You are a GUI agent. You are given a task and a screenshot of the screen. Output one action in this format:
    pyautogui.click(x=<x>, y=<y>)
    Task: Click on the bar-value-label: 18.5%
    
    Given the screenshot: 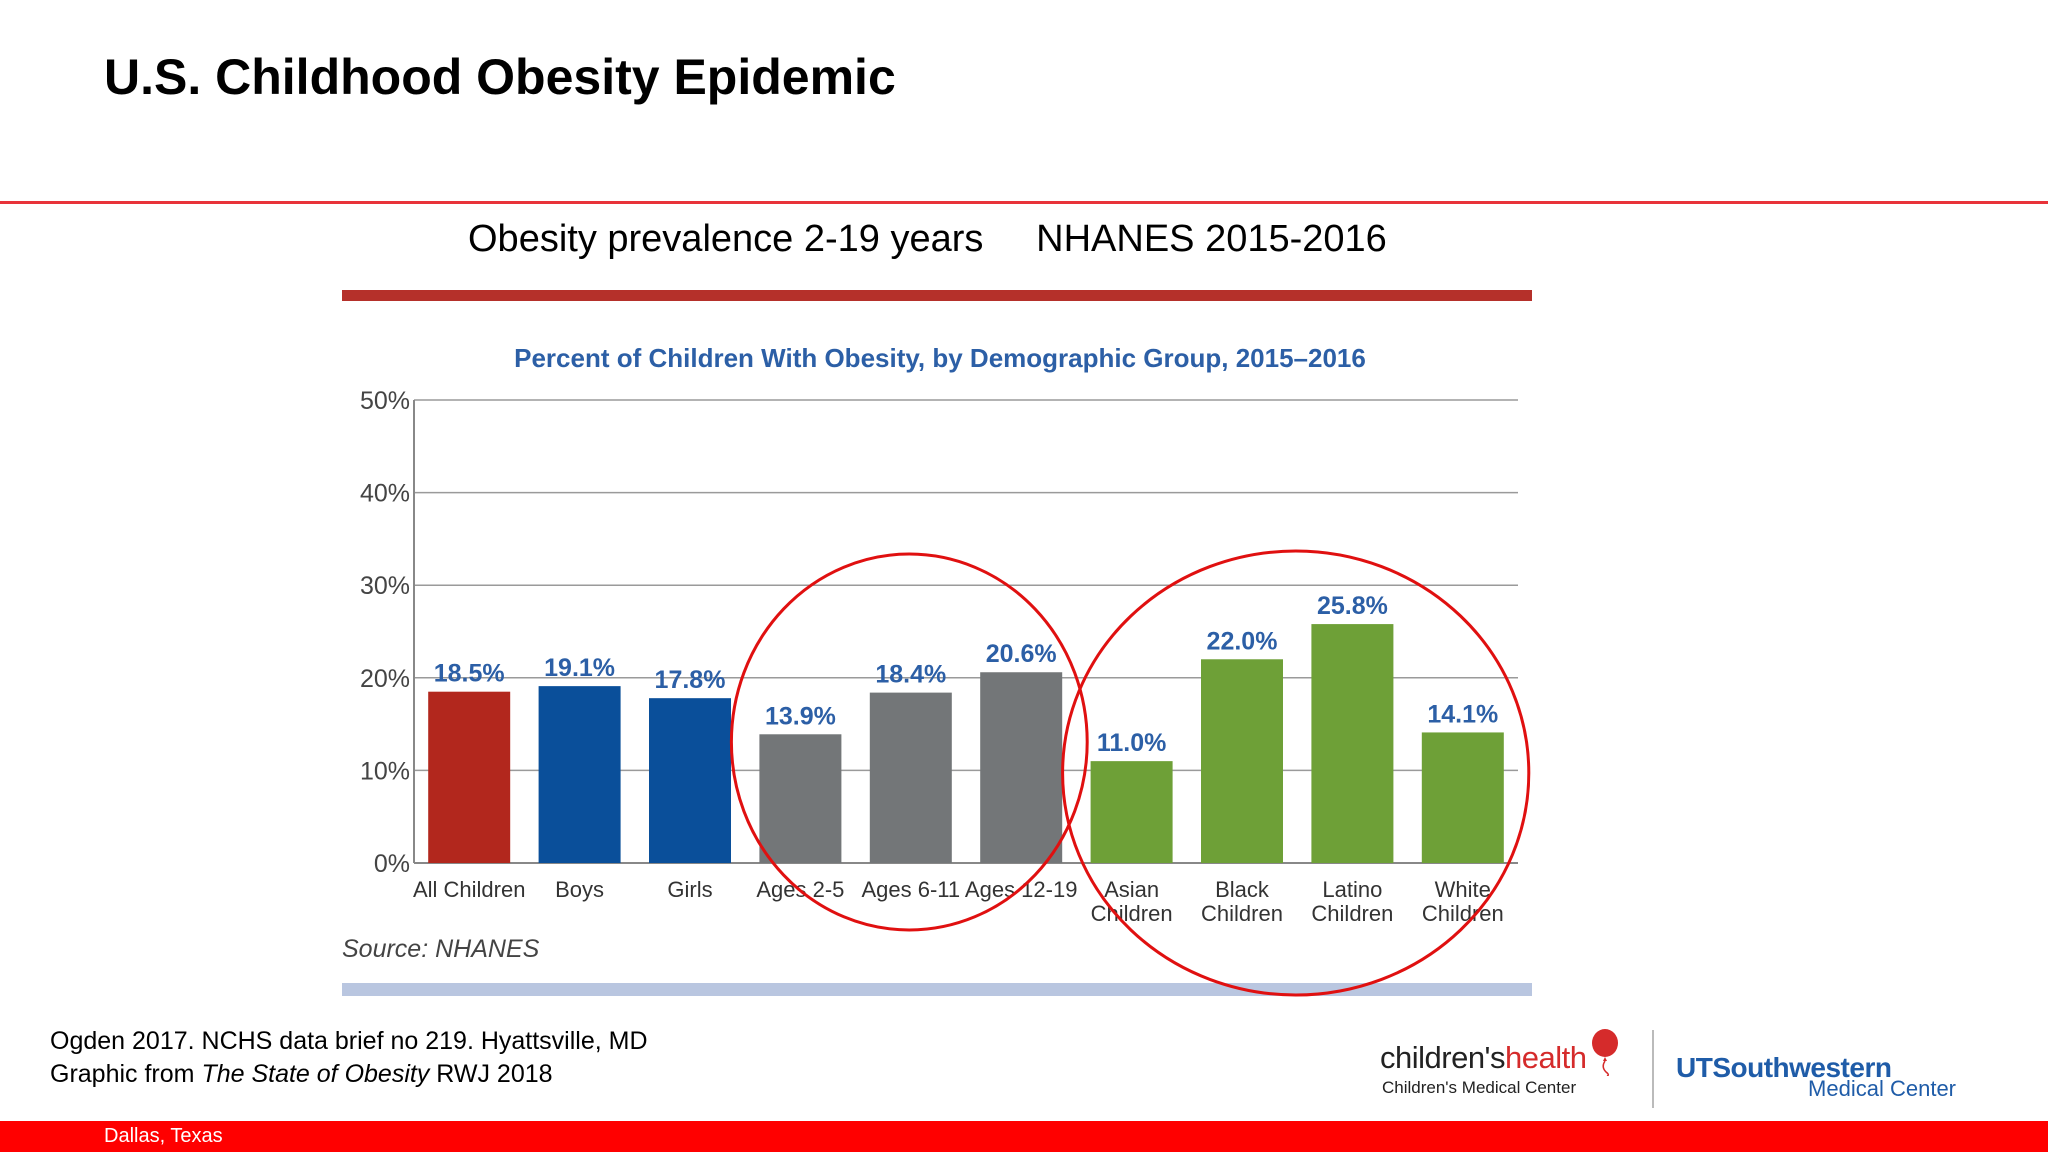 What is the action you would take?
    pyautogui.click(x=469, y=674)
    